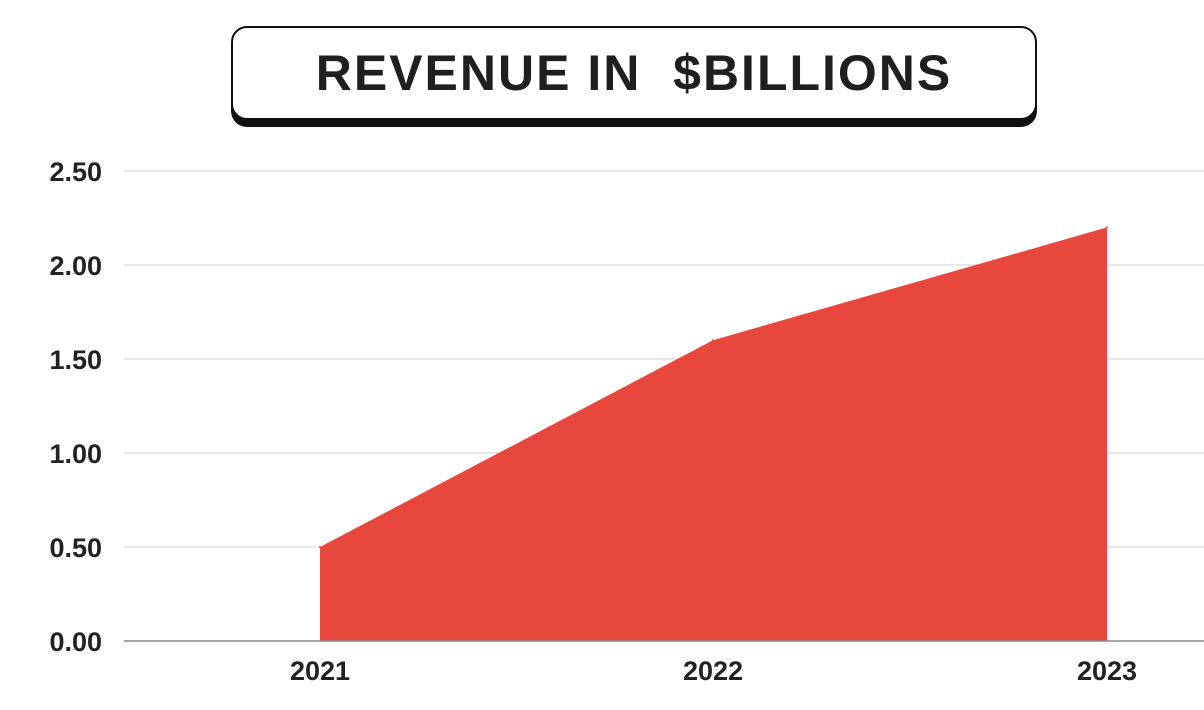  What do you see at coordinates (75, 172) in the screenshot?
I see `y-tick-label: 2.50` at bounding box center [75, 172].